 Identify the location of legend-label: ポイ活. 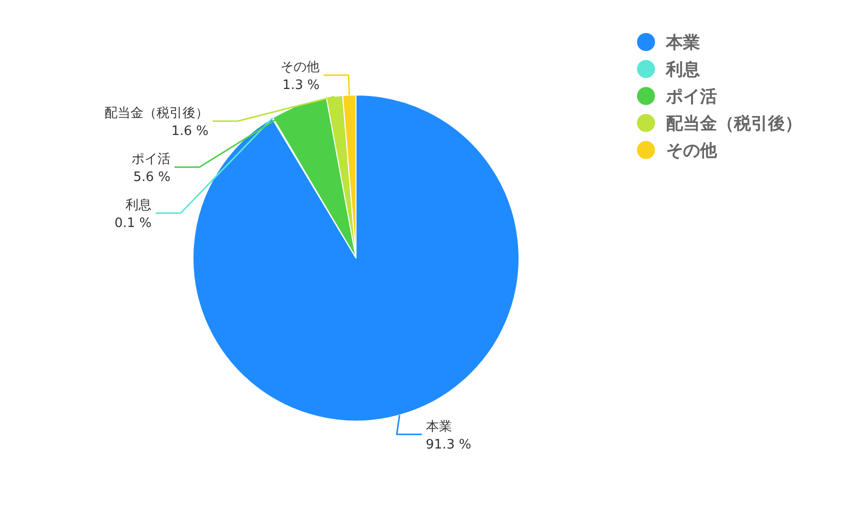
(691, 97).